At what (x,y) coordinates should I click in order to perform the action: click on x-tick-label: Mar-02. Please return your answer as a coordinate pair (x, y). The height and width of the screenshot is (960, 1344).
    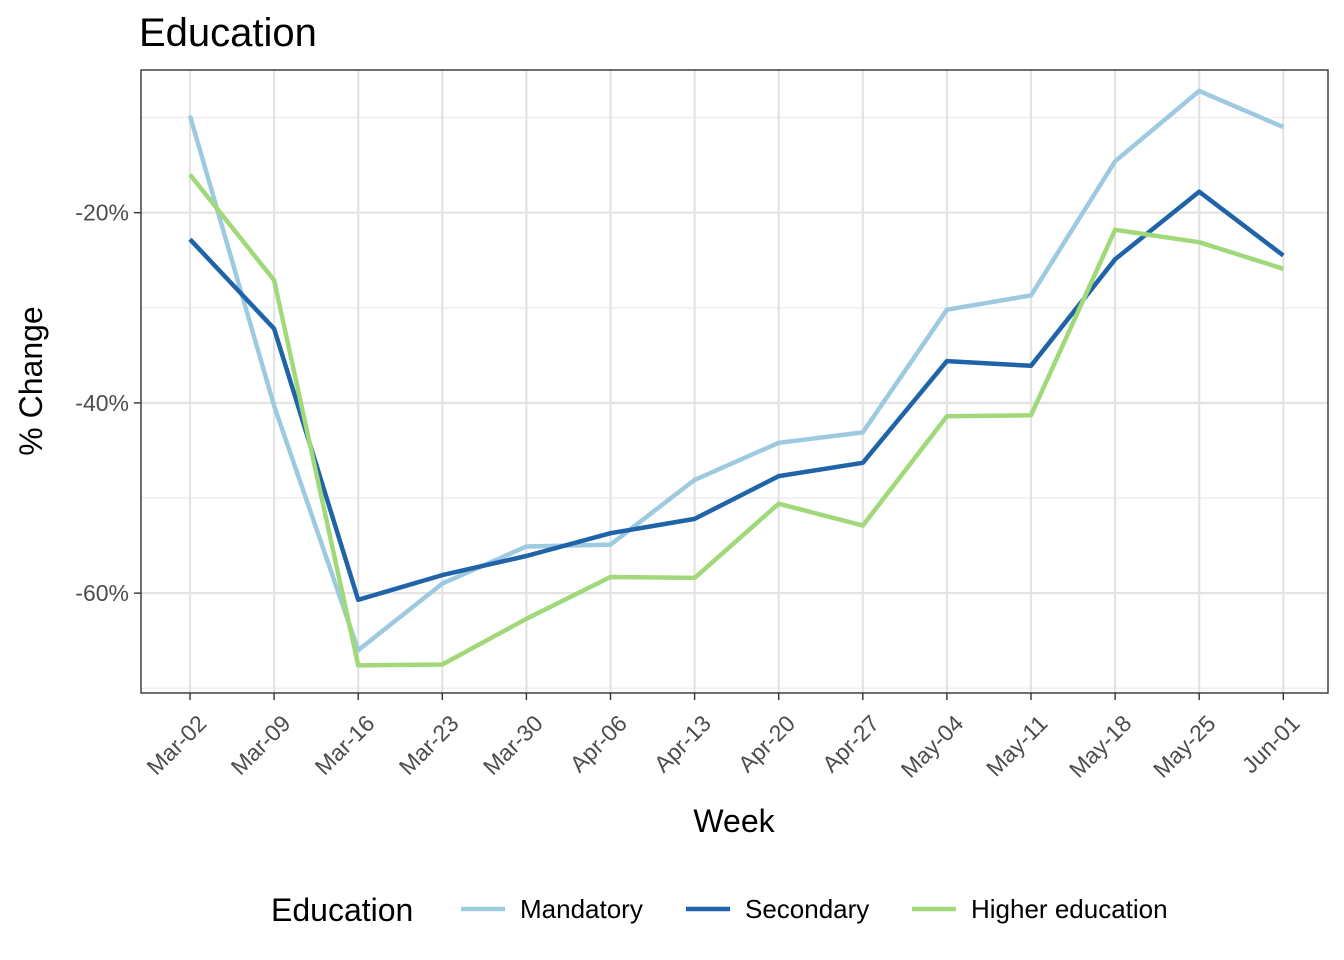
    Looking at the image, I should click on (177, 745).